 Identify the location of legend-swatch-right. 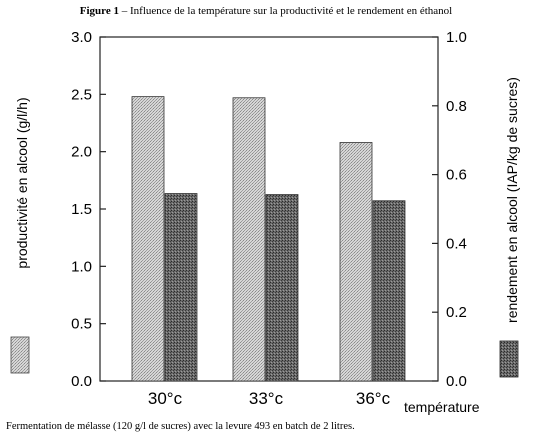
(509, 359).